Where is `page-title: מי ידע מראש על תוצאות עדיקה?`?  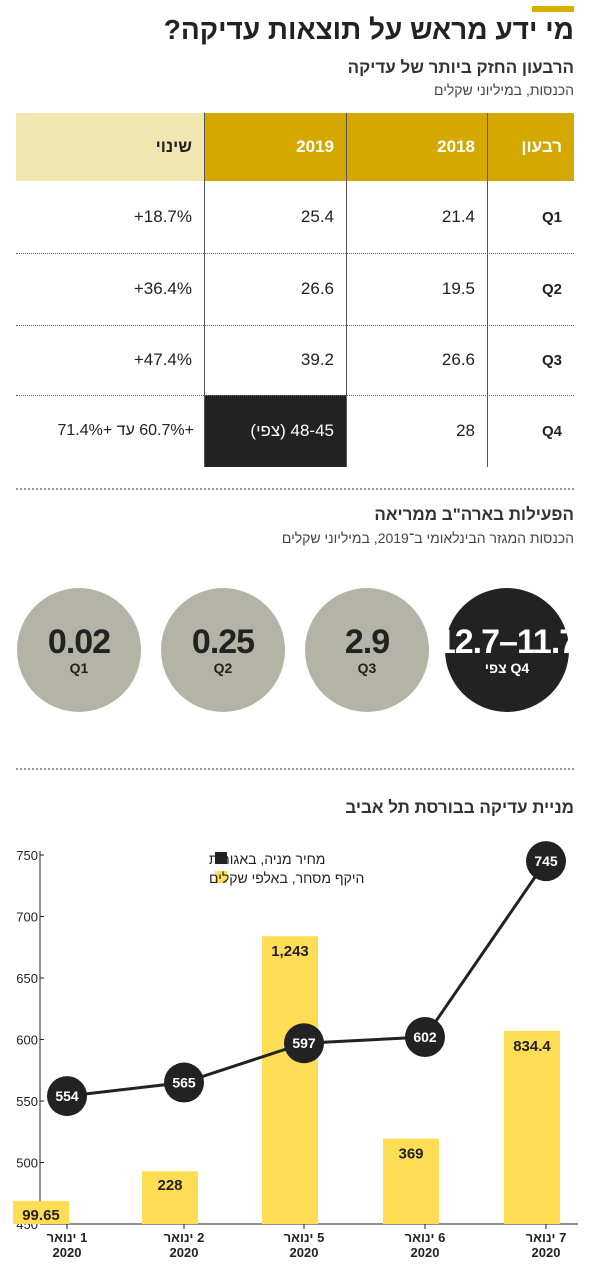 page-title: מי ידע מראש על תוצאות עדיקה? is located at coordinates (368, 29).